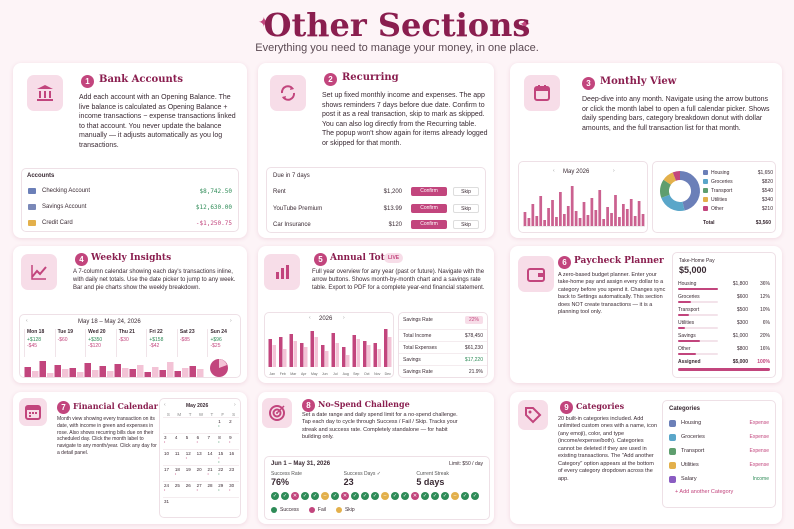  Describe the element at coordinates (161, 343) in the screenshot. I see `week-day-column: Fri 22 +$158 -$42` at that location.